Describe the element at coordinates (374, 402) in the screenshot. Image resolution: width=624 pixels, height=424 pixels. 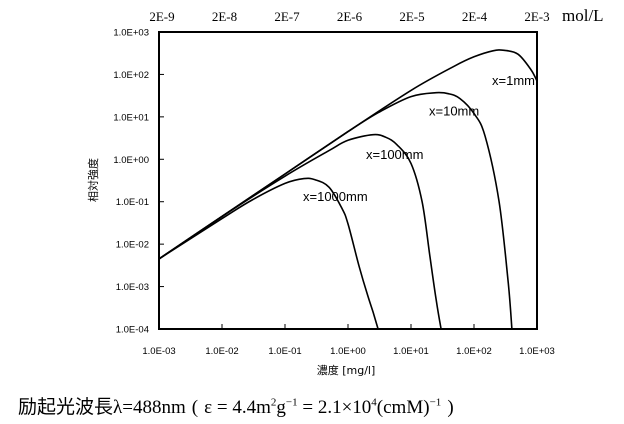
I see `caption-sup-4: 4` at that location.